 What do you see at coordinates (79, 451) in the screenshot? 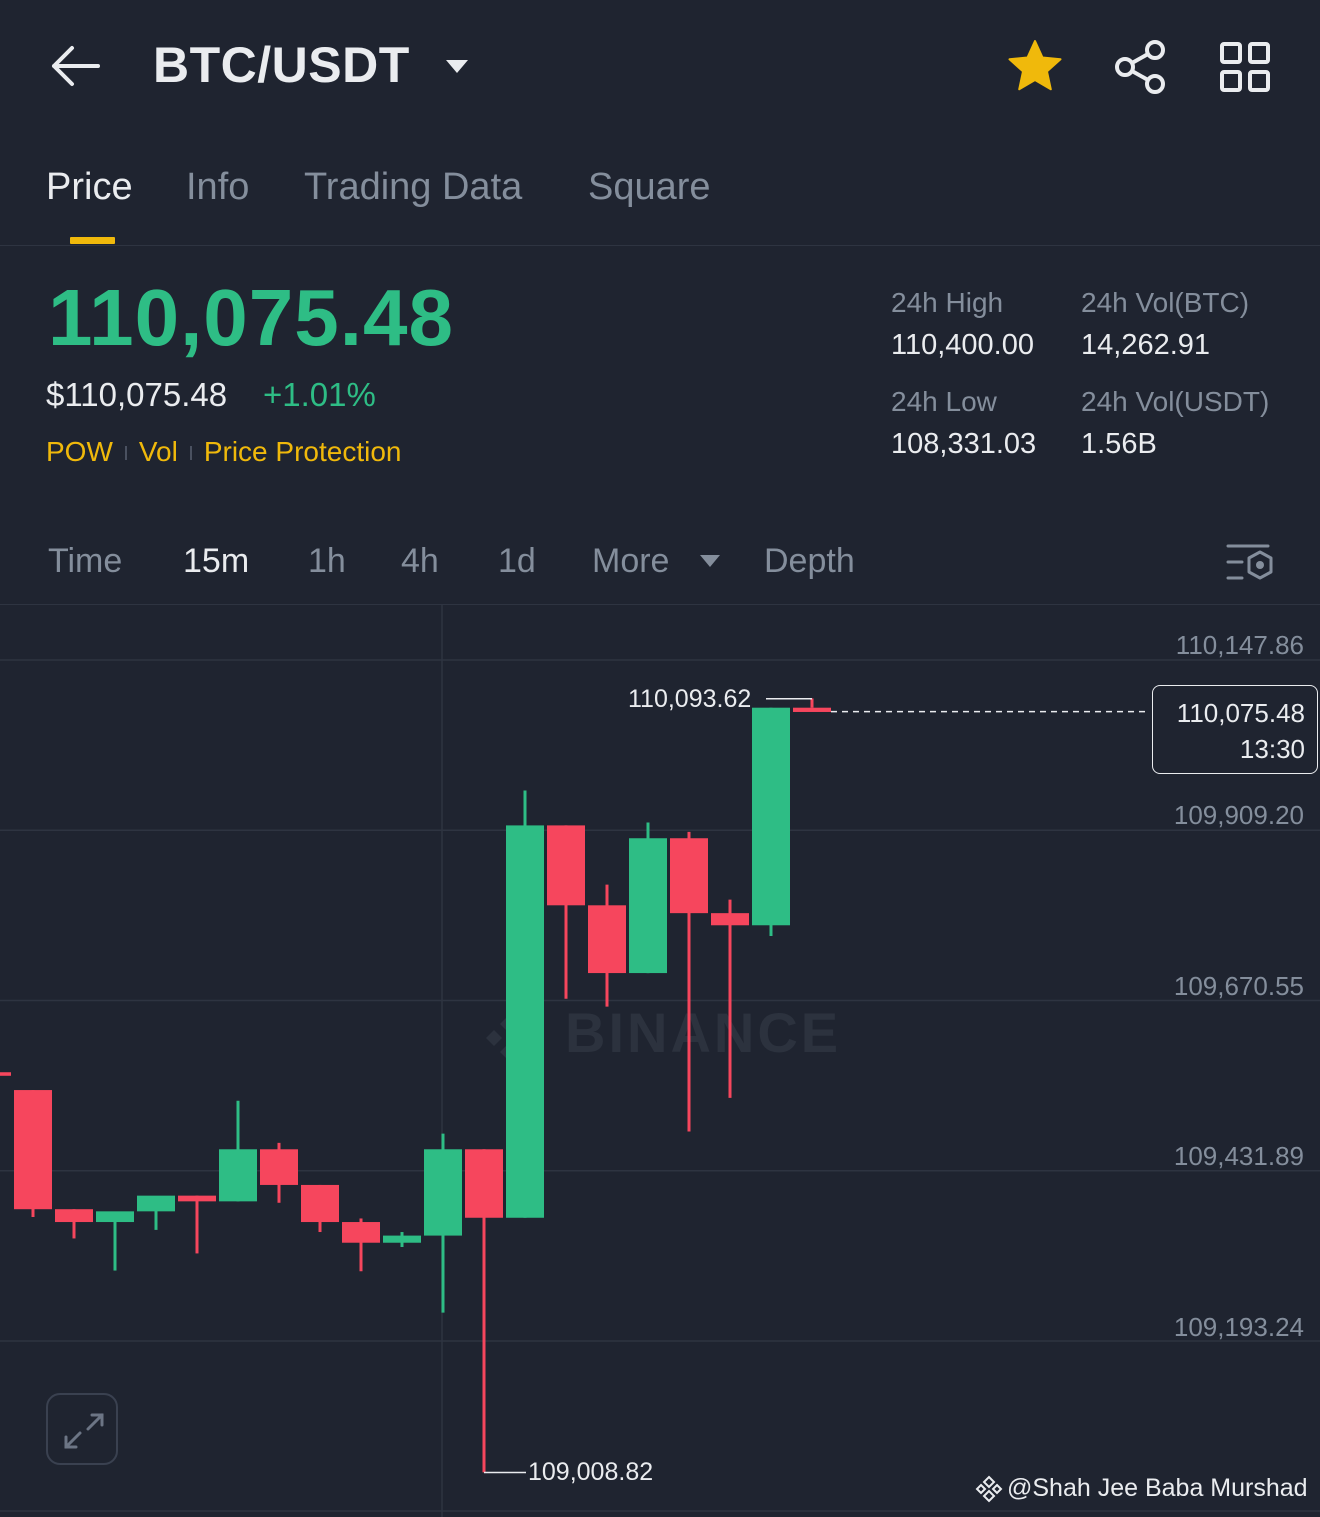
I see `tag-pow: POW` at bounding box center [79, 451].